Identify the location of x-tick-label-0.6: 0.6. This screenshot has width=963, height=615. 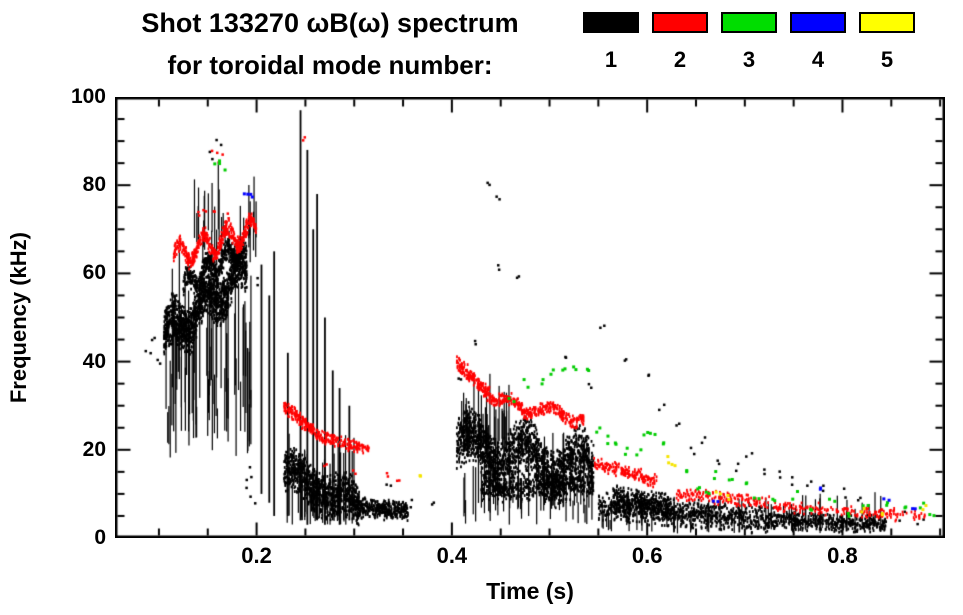
(647, 555).